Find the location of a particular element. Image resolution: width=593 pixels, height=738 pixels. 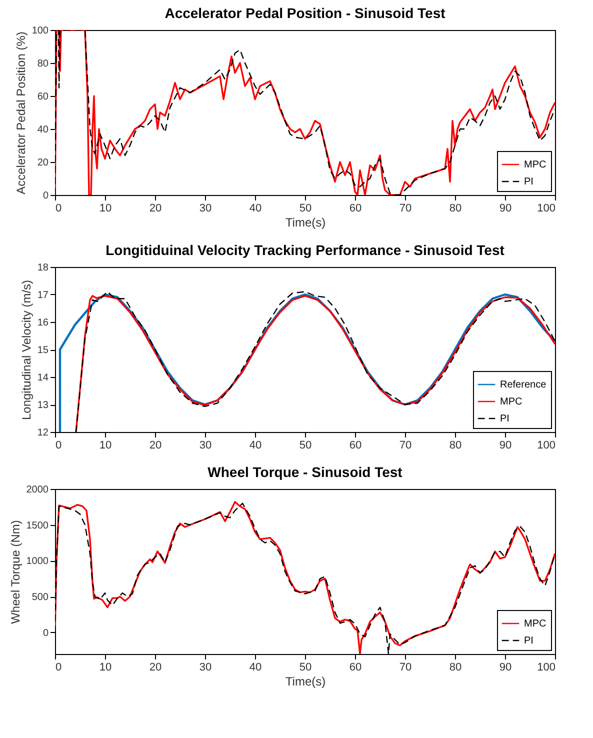

y-axis-title: Longitudinal Velocity (m/s) is located at coordinates (26, 350).